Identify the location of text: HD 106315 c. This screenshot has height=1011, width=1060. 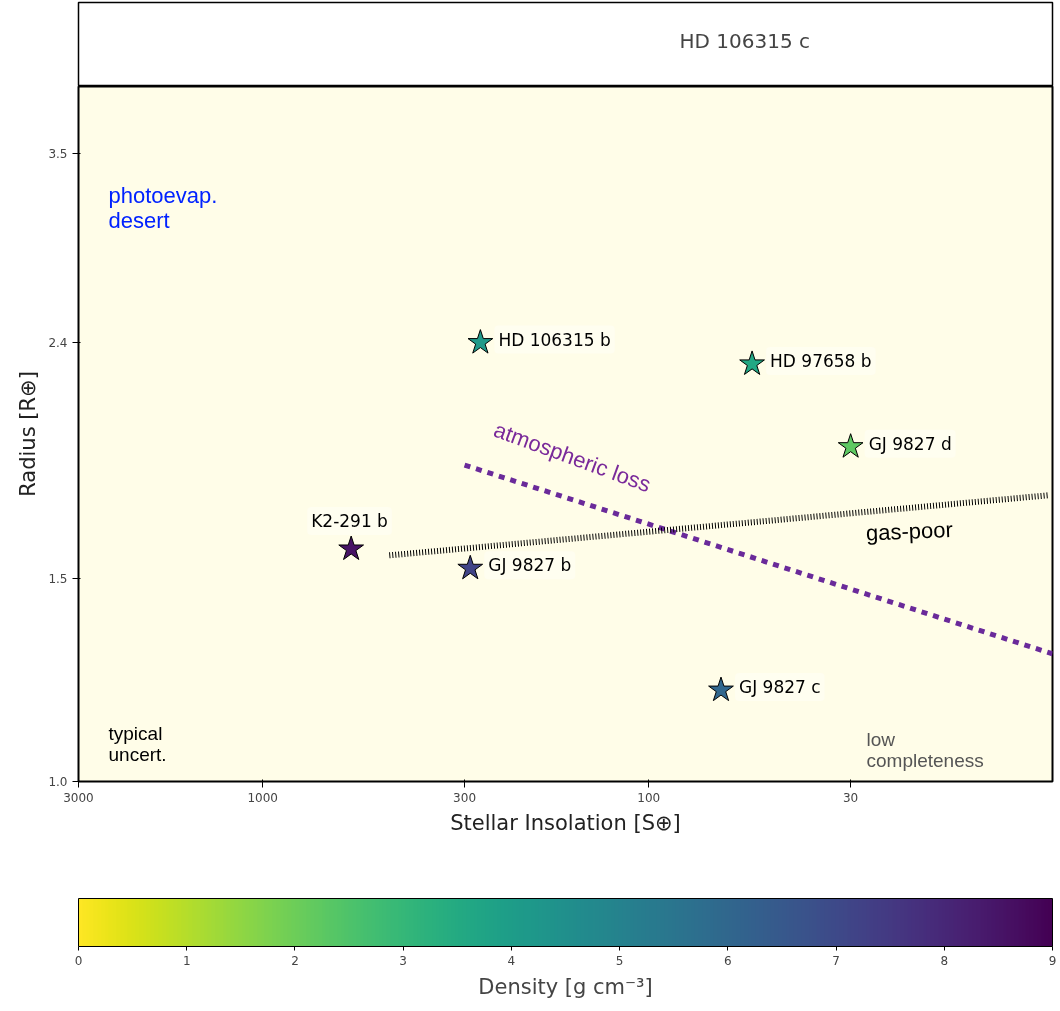
(744, 40).